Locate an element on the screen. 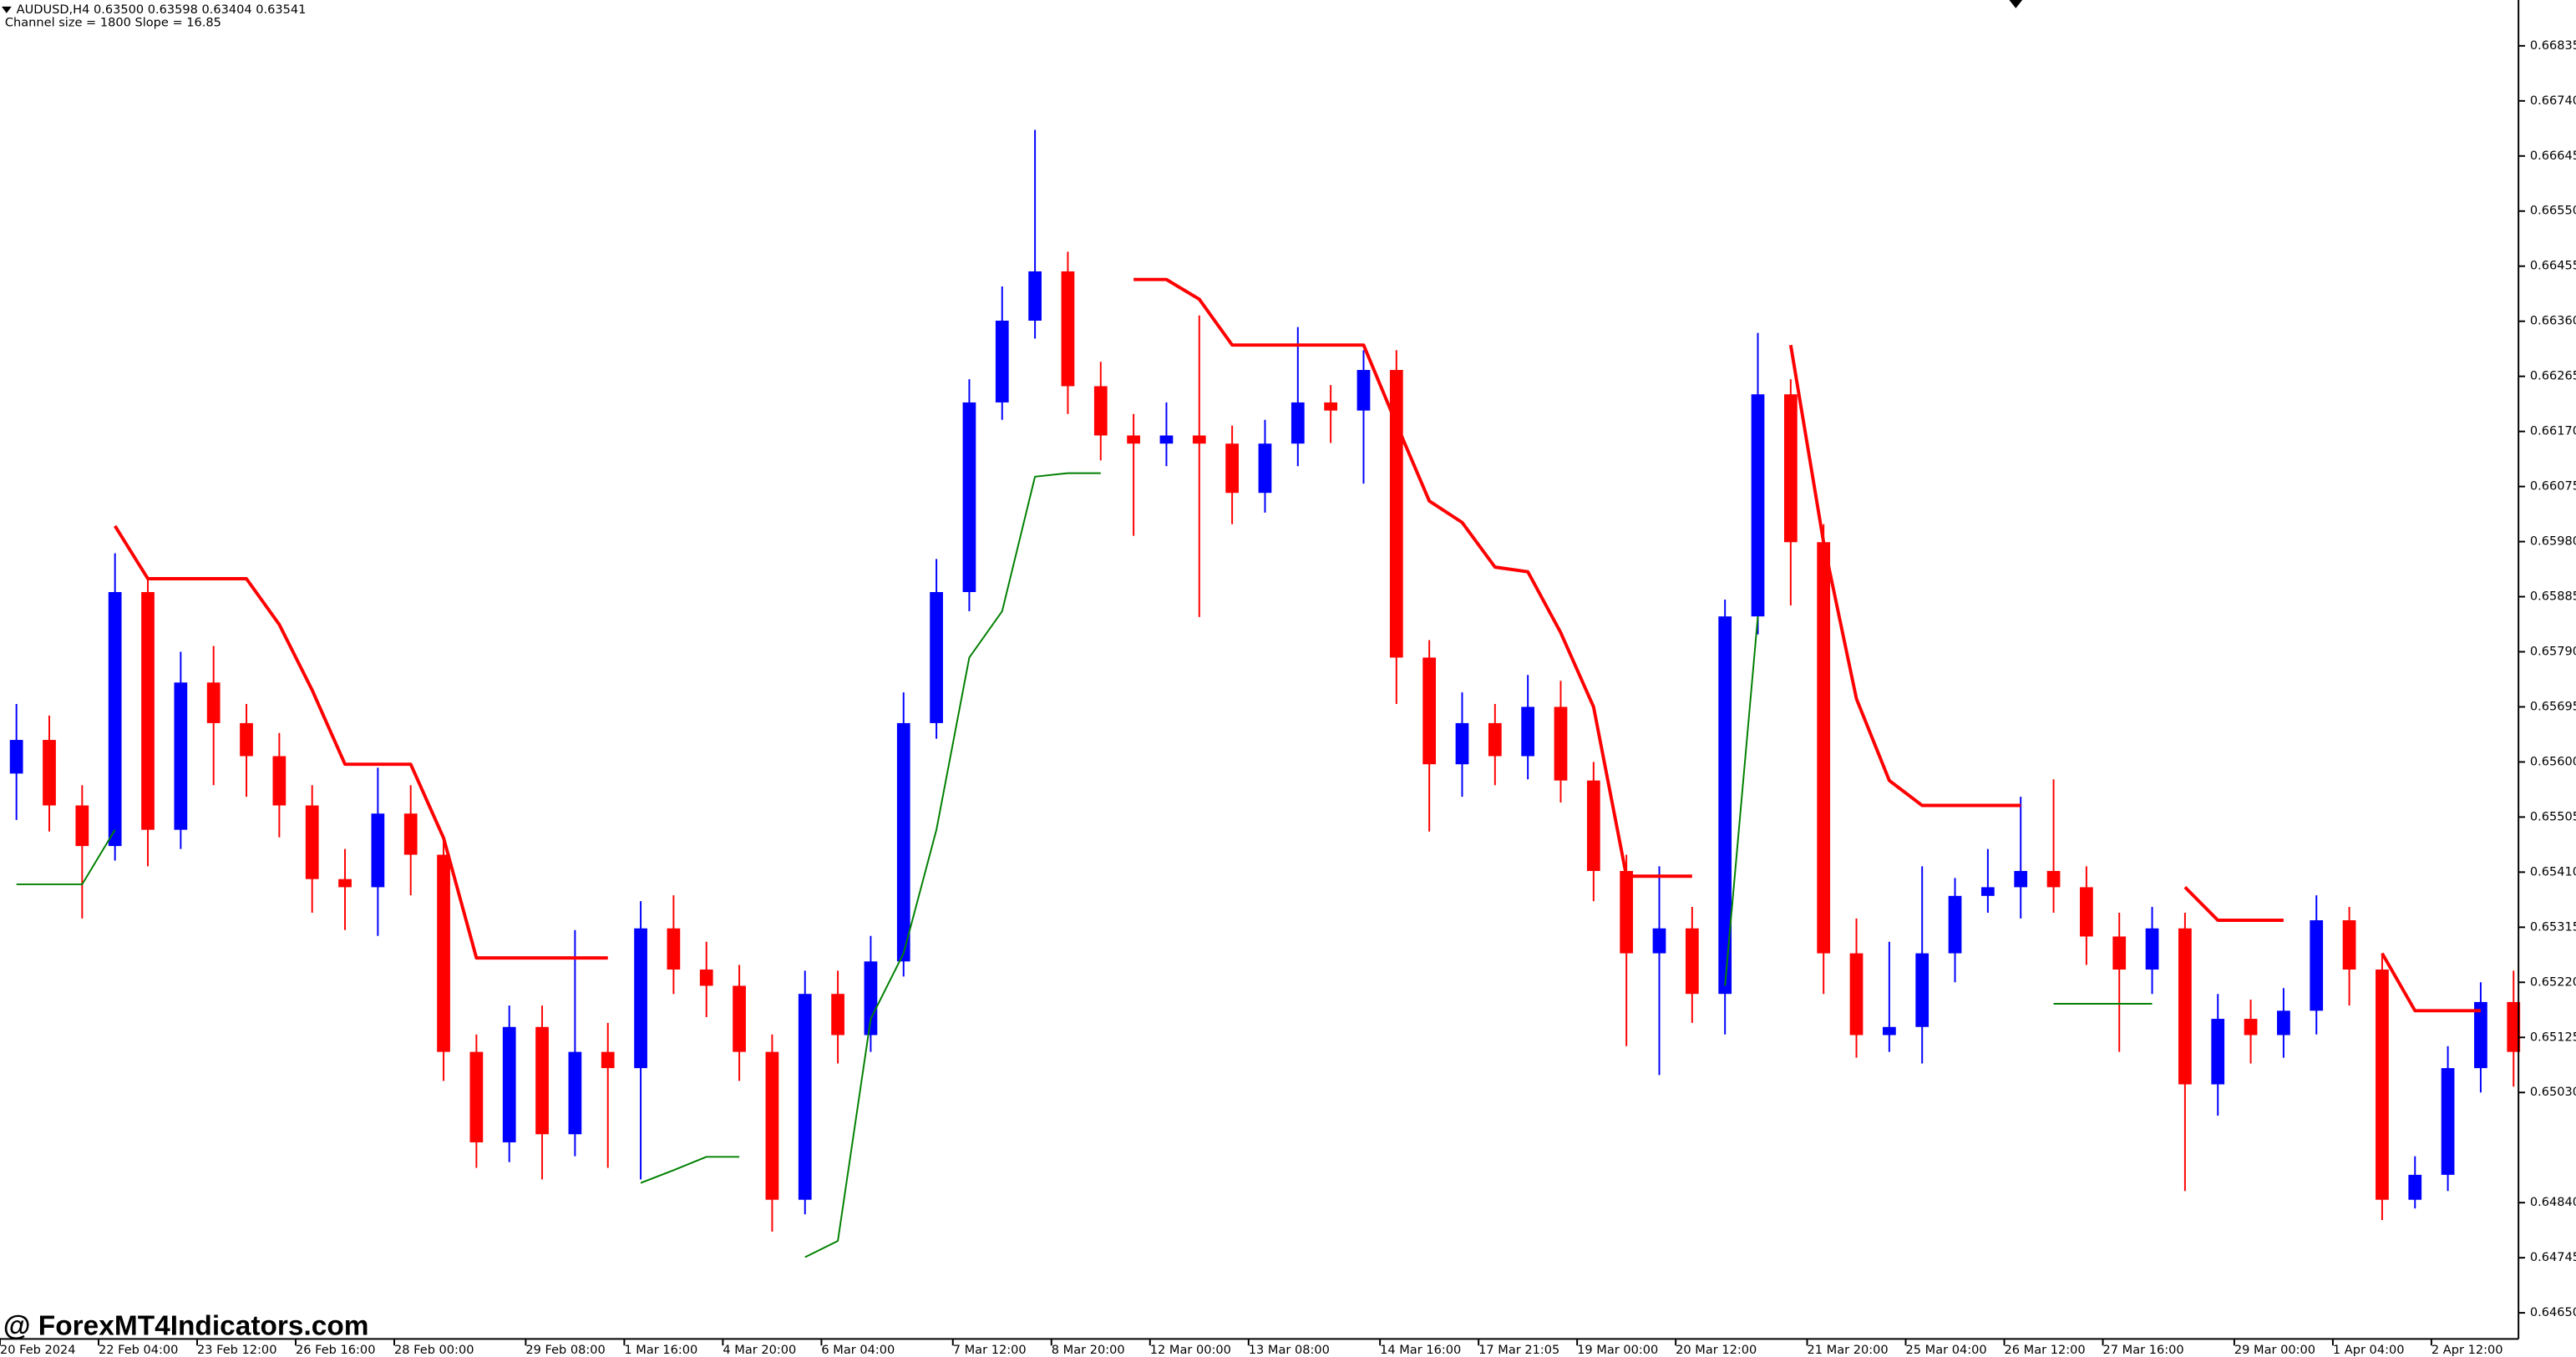 This screenshot has height=1357, width=2576. y-tick-label: 0.66170 is located at coordinates (2553, 431).